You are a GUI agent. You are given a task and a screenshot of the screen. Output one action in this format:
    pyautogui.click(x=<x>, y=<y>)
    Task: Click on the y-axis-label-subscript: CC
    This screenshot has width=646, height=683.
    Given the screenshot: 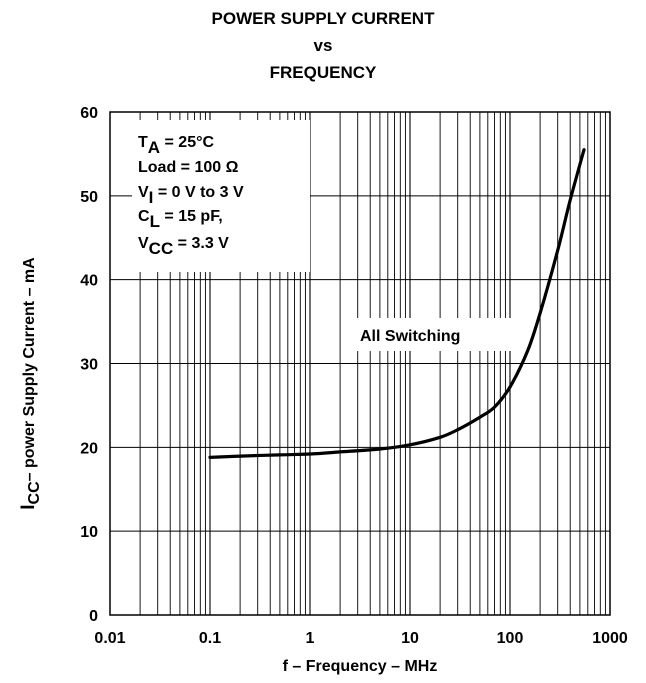 What is the action you would take?
    pyautogui.click(x=34, y=493)
    